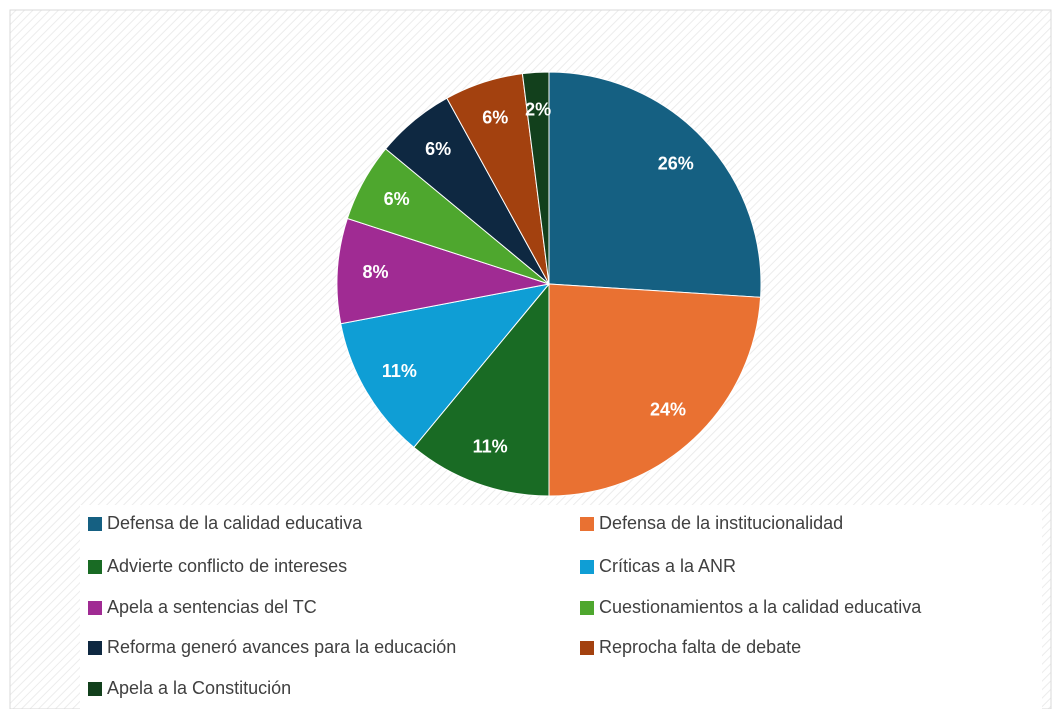 This screenshot has width=1061, height=709. Describe the element at coordinates (375, 272) in the screenshot. I see `data-label: 8%` at that location.